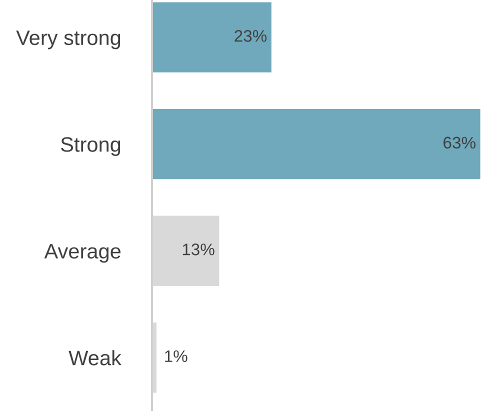  I want to click on y-tick-label: Weak, so click(95, 358).